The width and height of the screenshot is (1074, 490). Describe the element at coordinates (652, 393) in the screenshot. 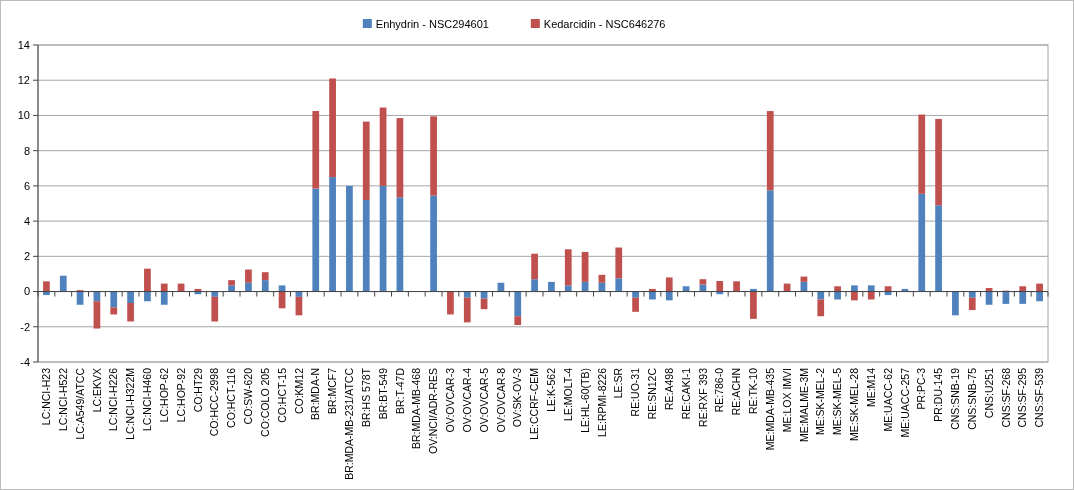

I see `x-tick-label: RE:SN12C` at that location.